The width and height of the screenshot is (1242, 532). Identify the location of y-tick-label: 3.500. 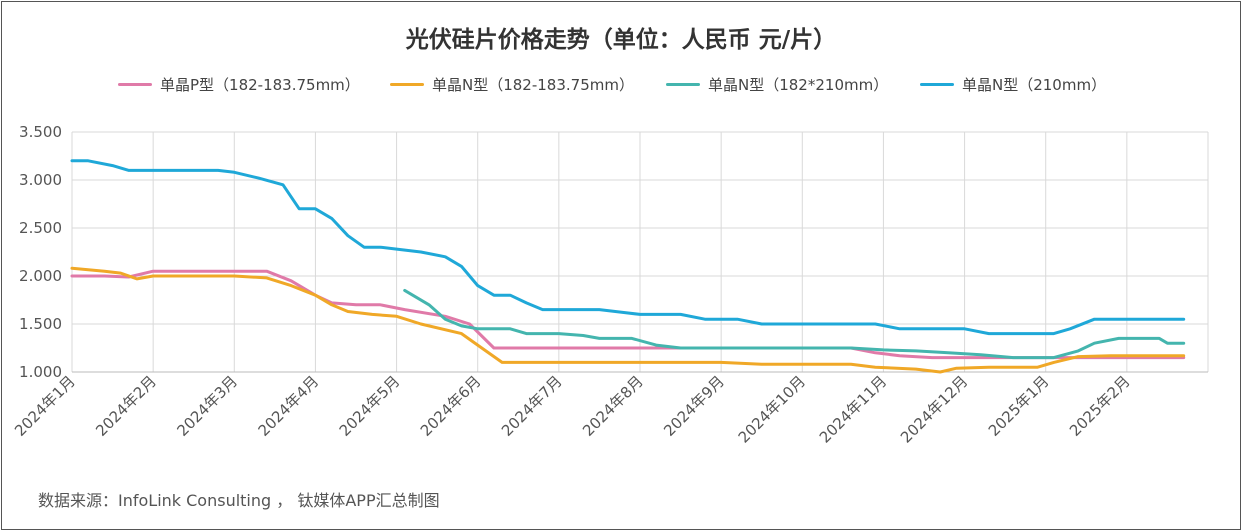
(40, 132).